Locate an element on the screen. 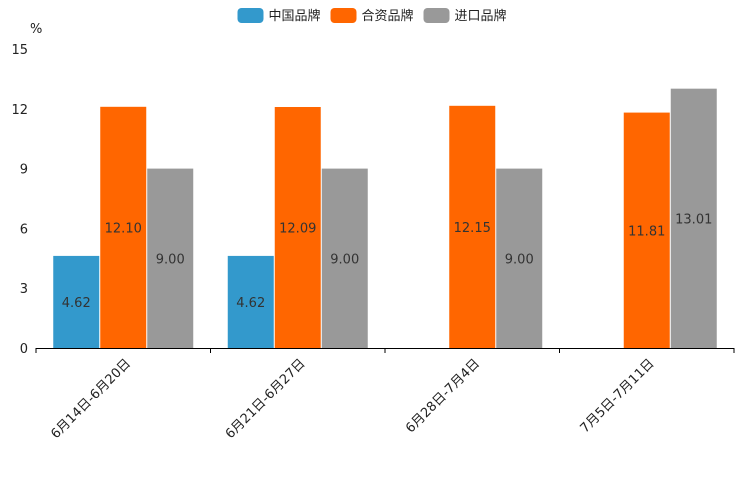 The height and width of the screenshot is (500, 744). data-label: 12.09 is located at coordinates (297, 229).